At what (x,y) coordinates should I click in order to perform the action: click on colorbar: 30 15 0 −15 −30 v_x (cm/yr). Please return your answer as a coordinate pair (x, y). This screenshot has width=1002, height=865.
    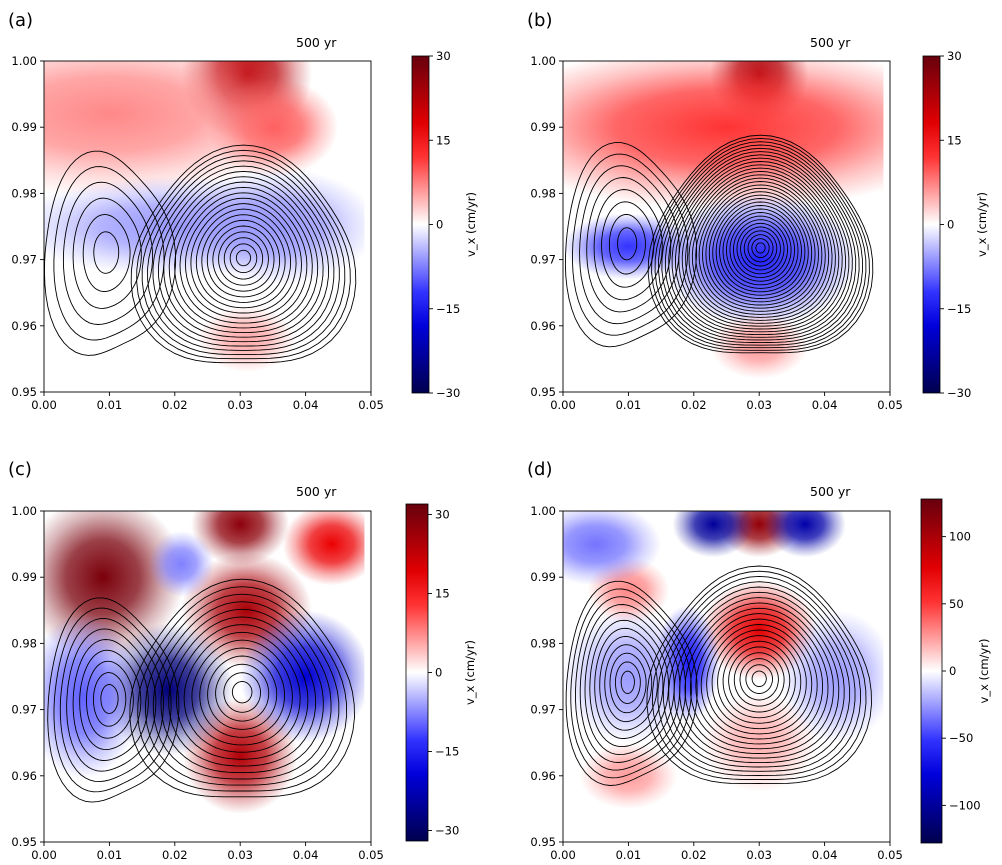
    Looking at the image, I should click on (955, 224).